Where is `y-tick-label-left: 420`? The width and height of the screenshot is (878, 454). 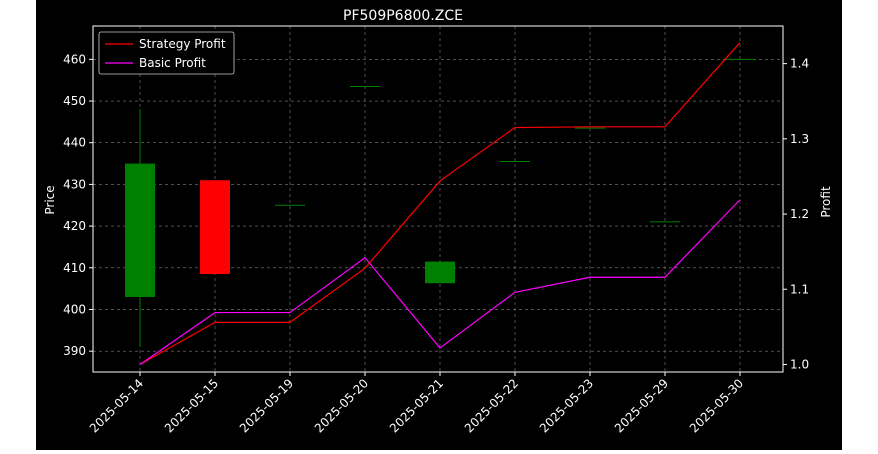
y-tick-label-left: 420 is located at coordinates (74, 226).